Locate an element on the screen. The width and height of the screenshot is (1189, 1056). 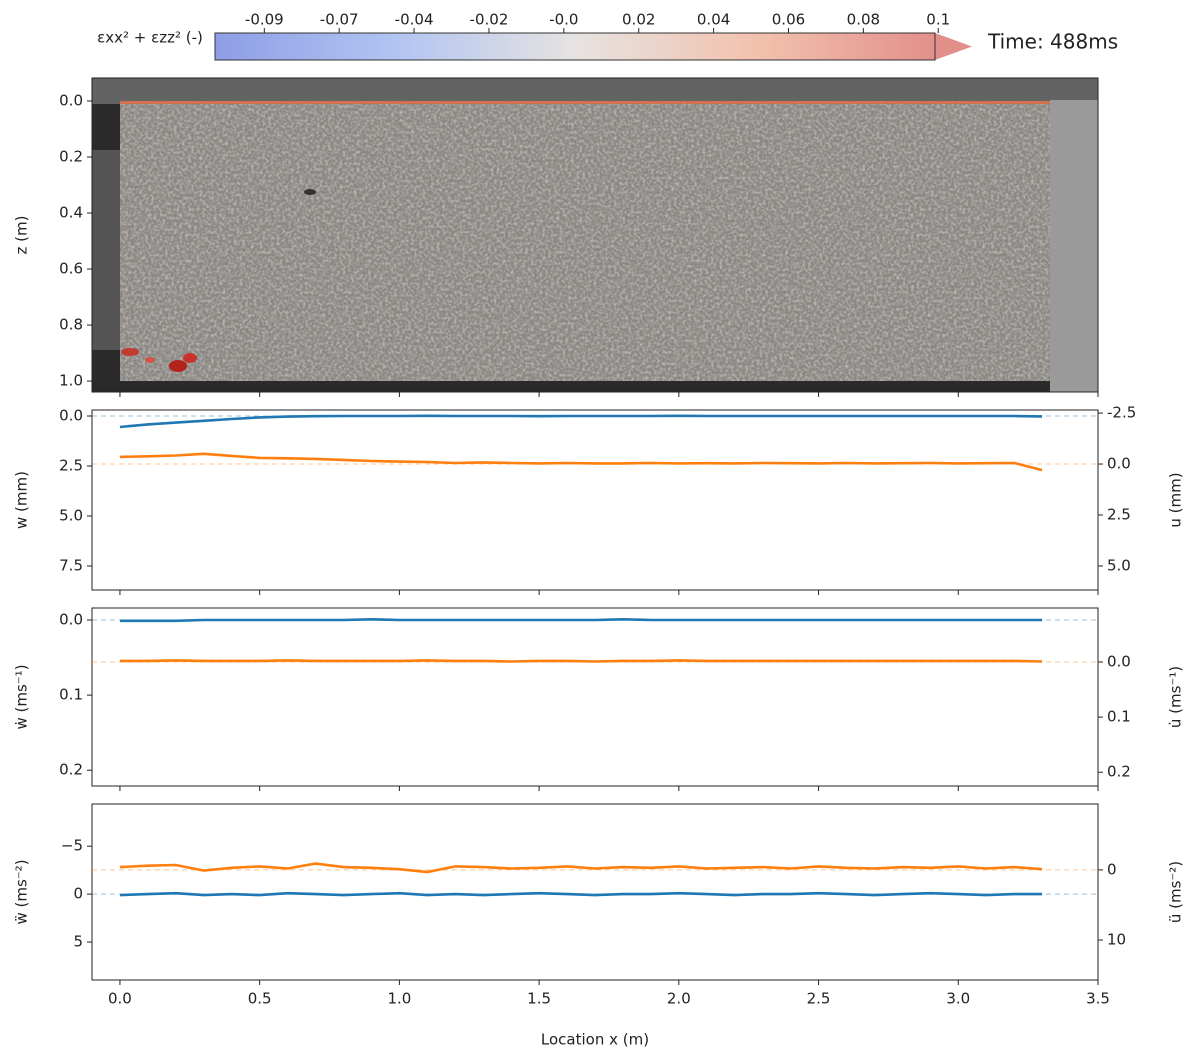
colorbar-extend is located at coordinates (953, 46).